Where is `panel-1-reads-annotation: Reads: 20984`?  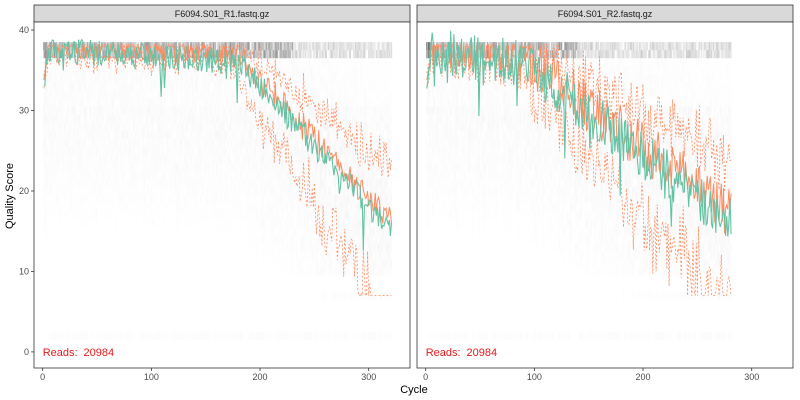
panel-1-reads-annotation: Reads: 20984 is located at coordinates (78, 353).